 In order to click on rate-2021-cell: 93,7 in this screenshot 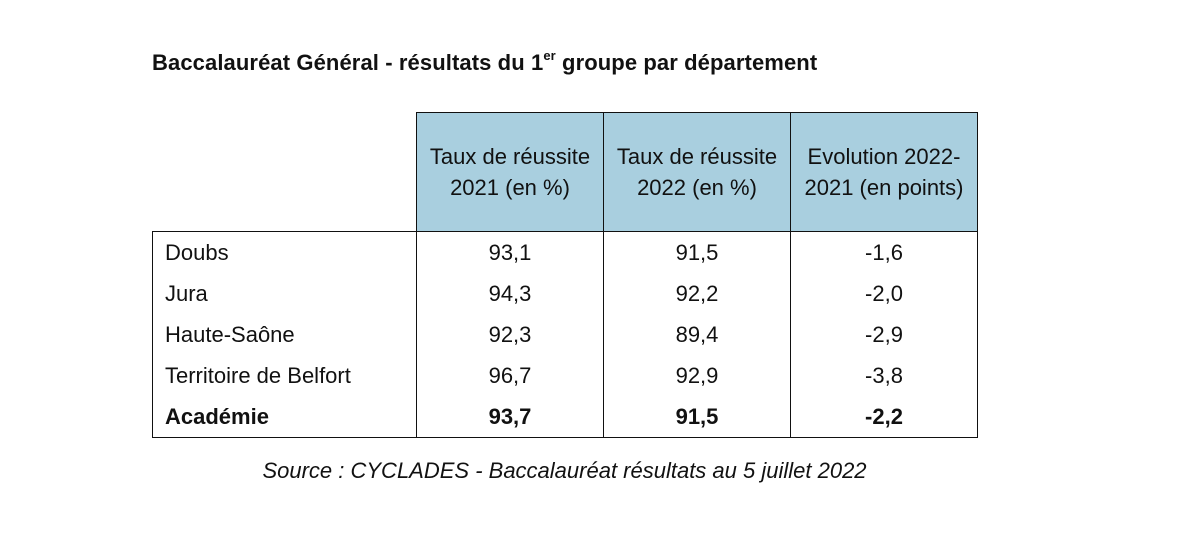, I will do `click(510, 417)`.